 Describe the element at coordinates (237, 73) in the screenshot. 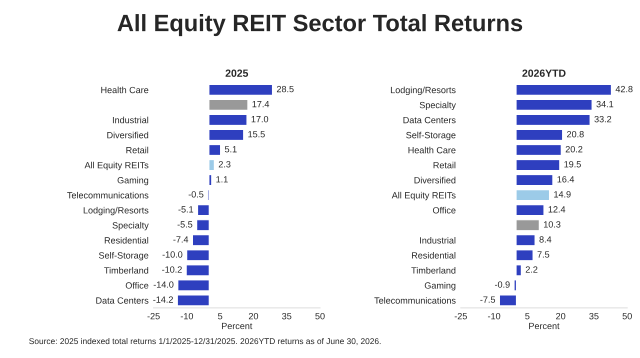

I see `chart-title: 2025` at that location.